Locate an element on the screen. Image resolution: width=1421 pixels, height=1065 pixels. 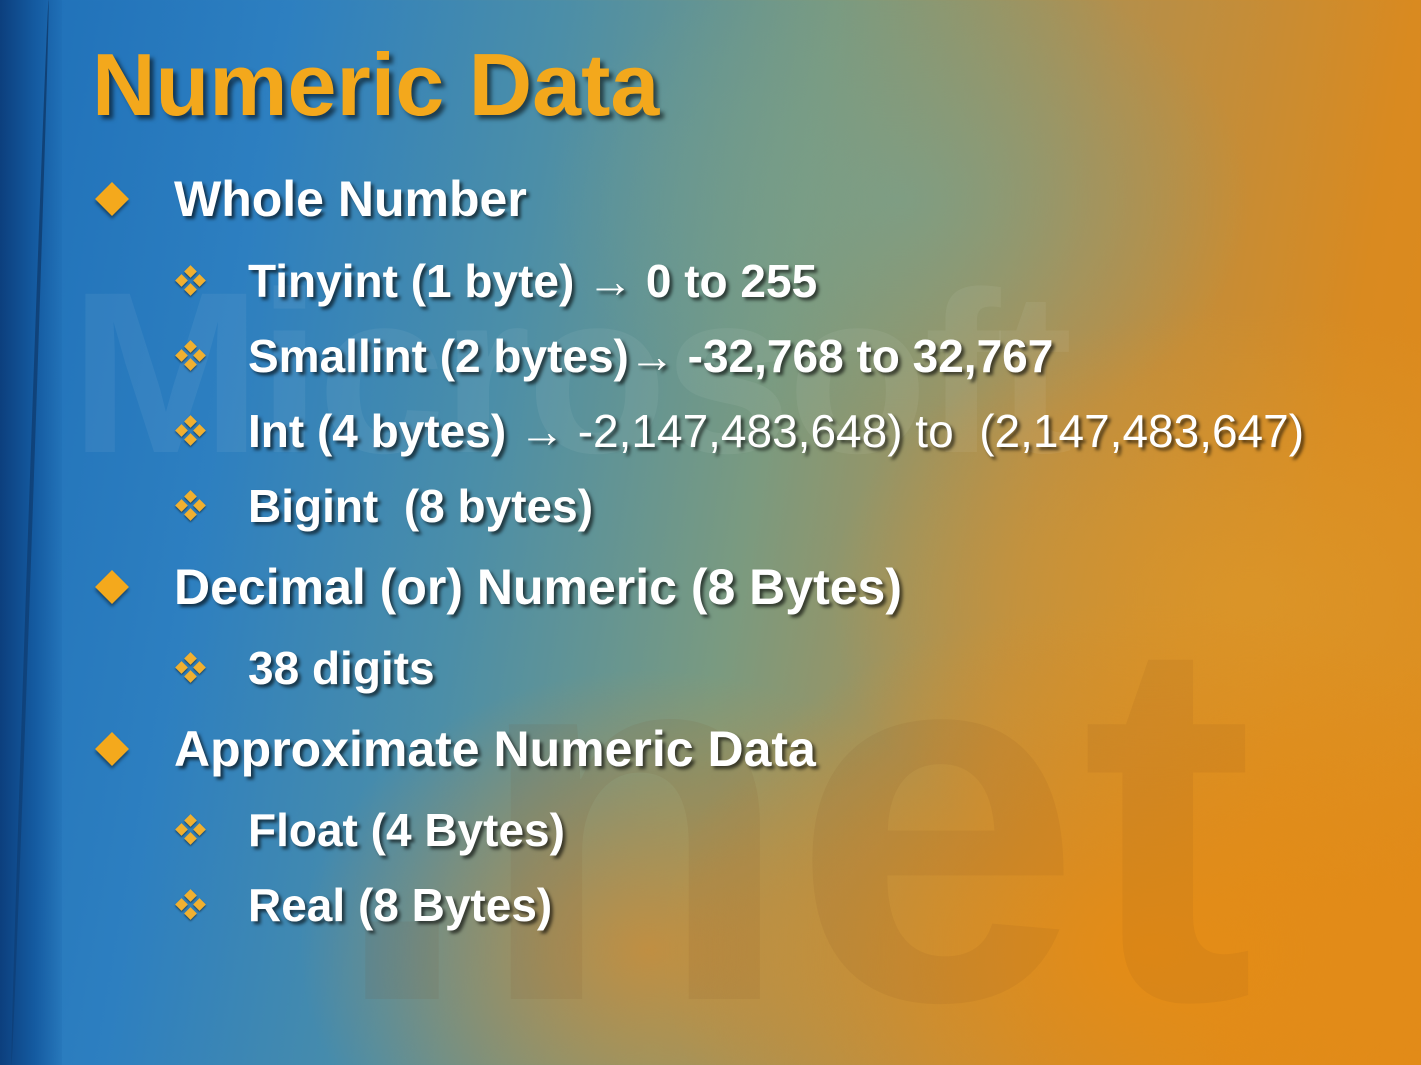
sub-bullet-bigint: Bigint (8 bytes) is located at coordinates (384, 506).